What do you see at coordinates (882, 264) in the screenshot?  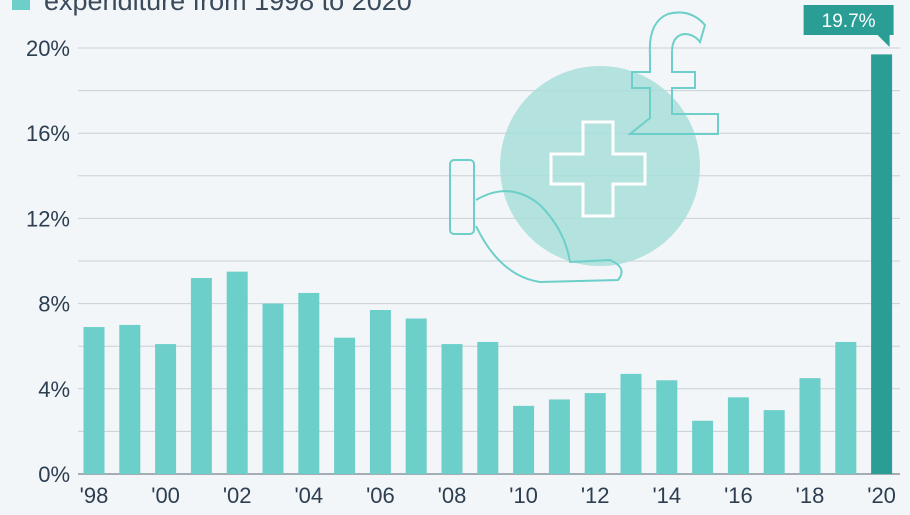 I see `bar-2020` at bounding box center [882, 264].